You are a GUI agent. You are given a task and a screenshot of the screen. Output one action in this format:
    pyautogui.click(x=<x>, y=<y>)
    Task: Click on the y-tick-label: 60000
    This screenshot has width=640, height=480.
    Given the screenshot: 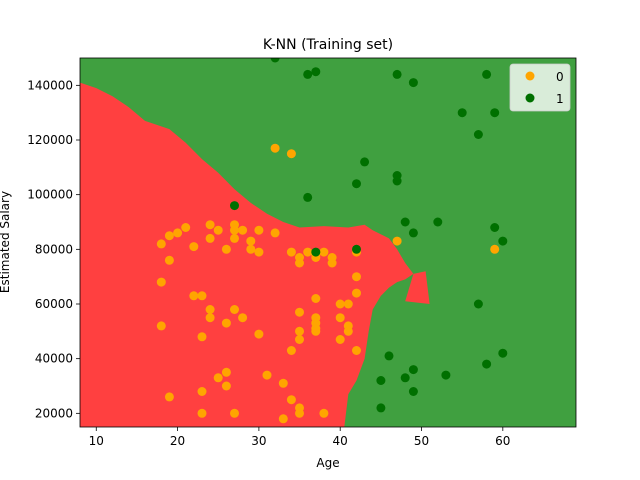 What is the action you would take?
    pyautogui.click(x=54, y=304)
    